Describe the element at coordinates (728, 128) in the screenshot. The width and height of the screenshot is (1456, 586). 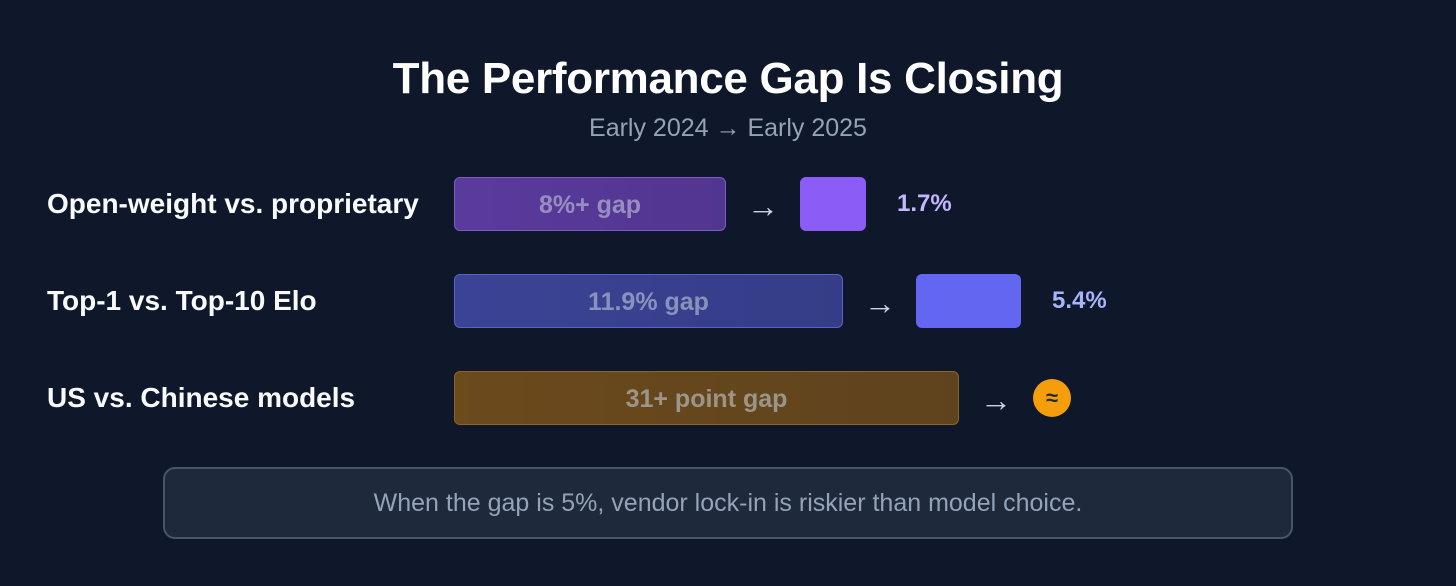
I see `chart-subtitle: Early 2024 → Early 2025` at that location.